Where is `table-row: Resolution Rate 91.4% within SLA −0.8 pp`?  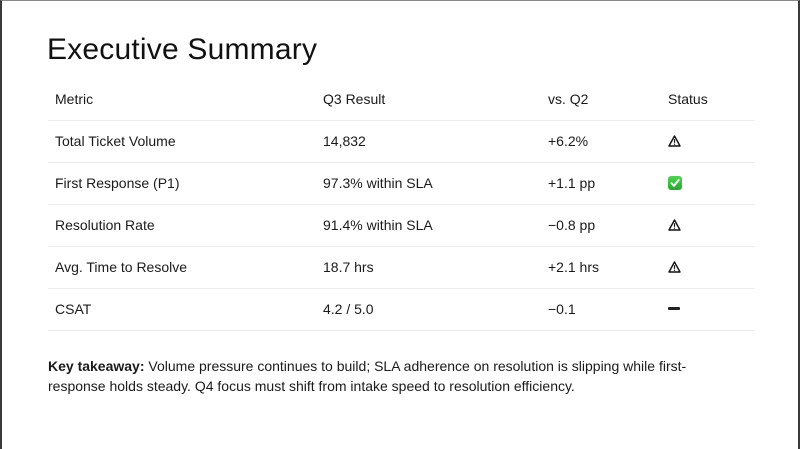 table-row: Resolution Rate 91.4% within SLA −0.8 pp is located at coordinates (401, 226).